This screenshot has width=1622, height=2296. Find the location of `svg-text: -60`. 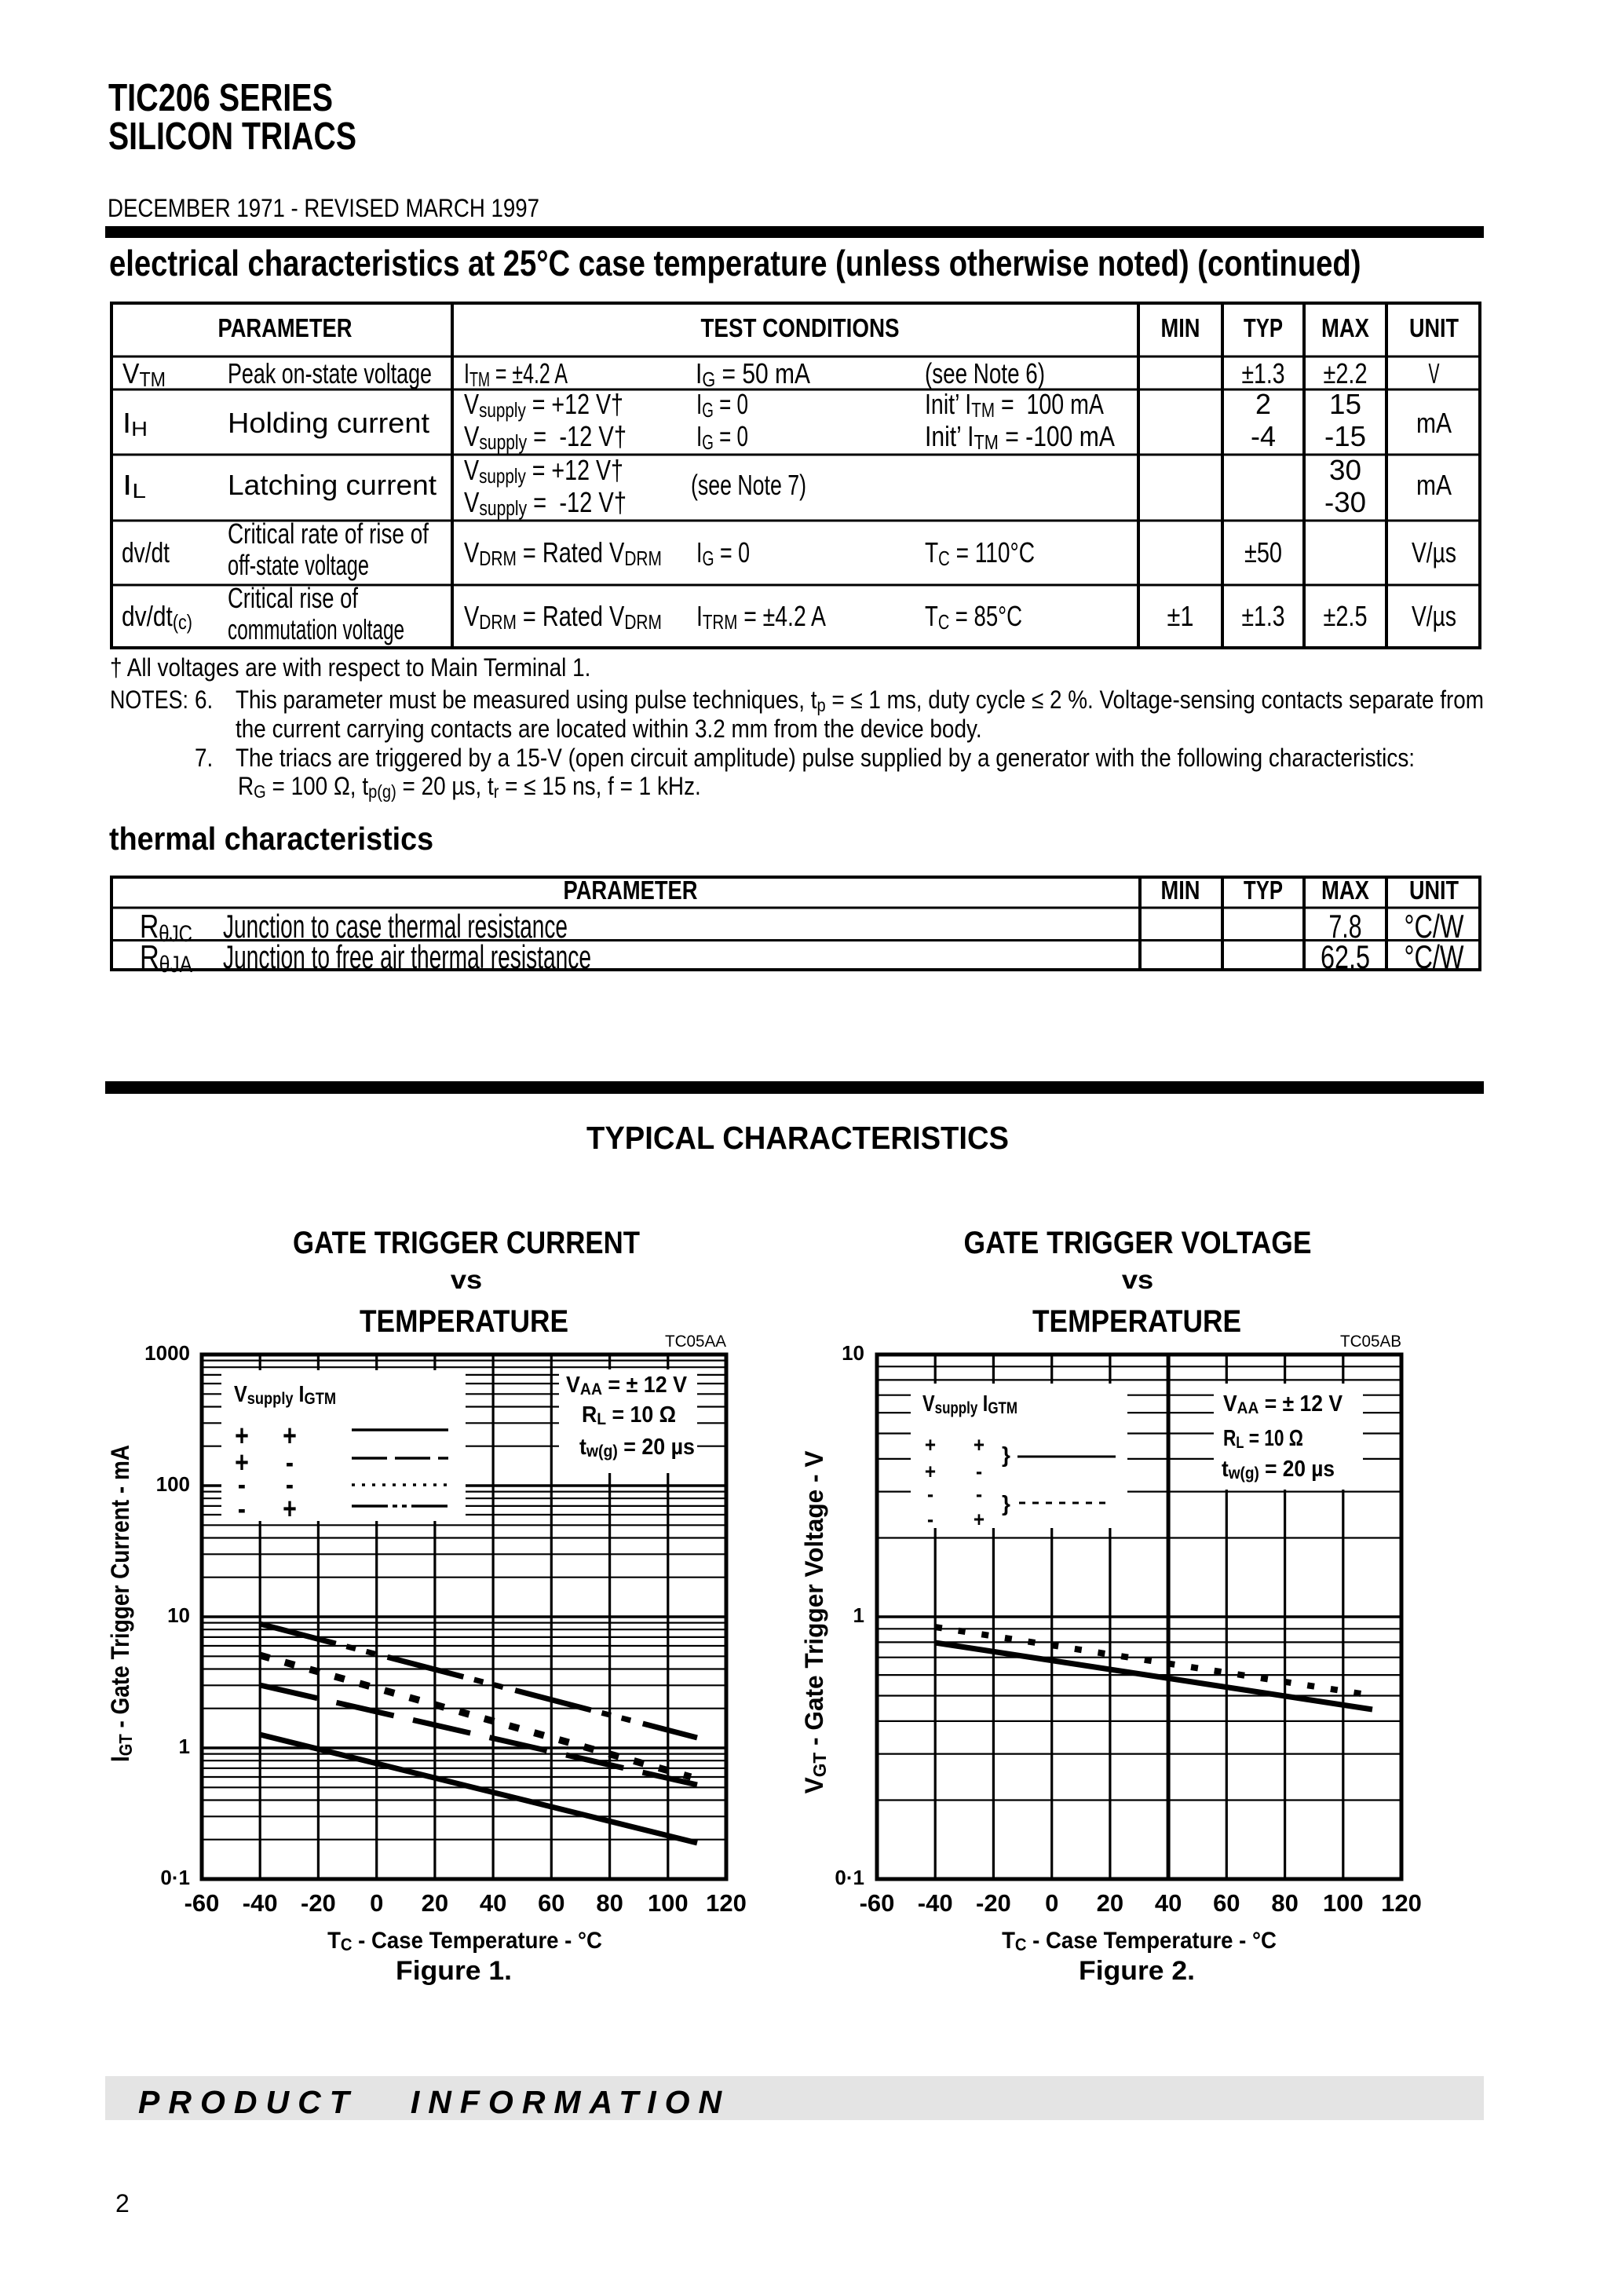

svg-text: -60 is located at coordinates (202, 1903).